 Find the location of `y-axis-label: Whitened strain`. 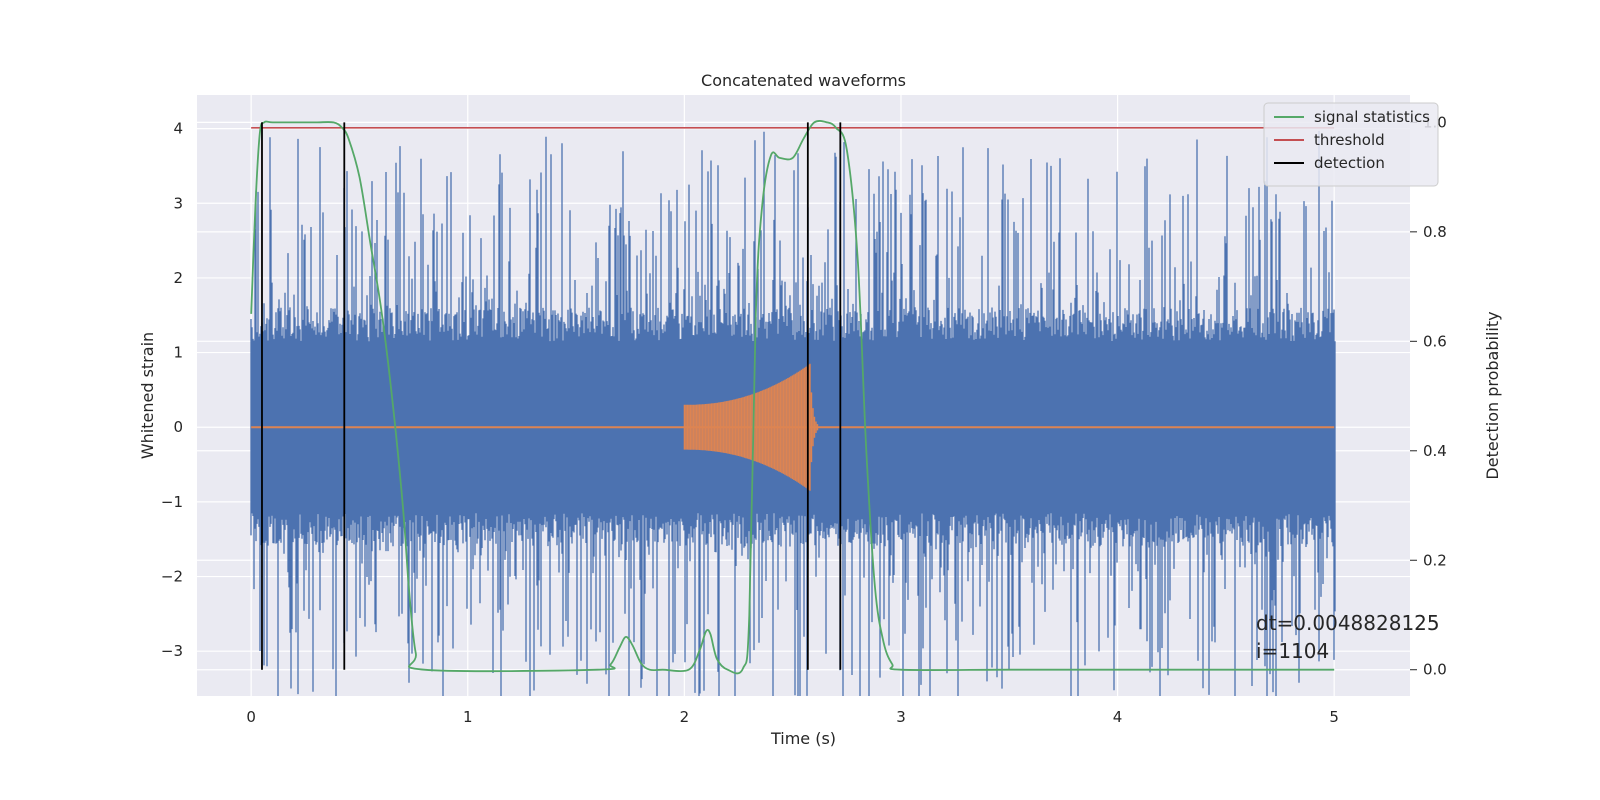

y-axis-label: Whitened strain is located at coordinates (147, 395).